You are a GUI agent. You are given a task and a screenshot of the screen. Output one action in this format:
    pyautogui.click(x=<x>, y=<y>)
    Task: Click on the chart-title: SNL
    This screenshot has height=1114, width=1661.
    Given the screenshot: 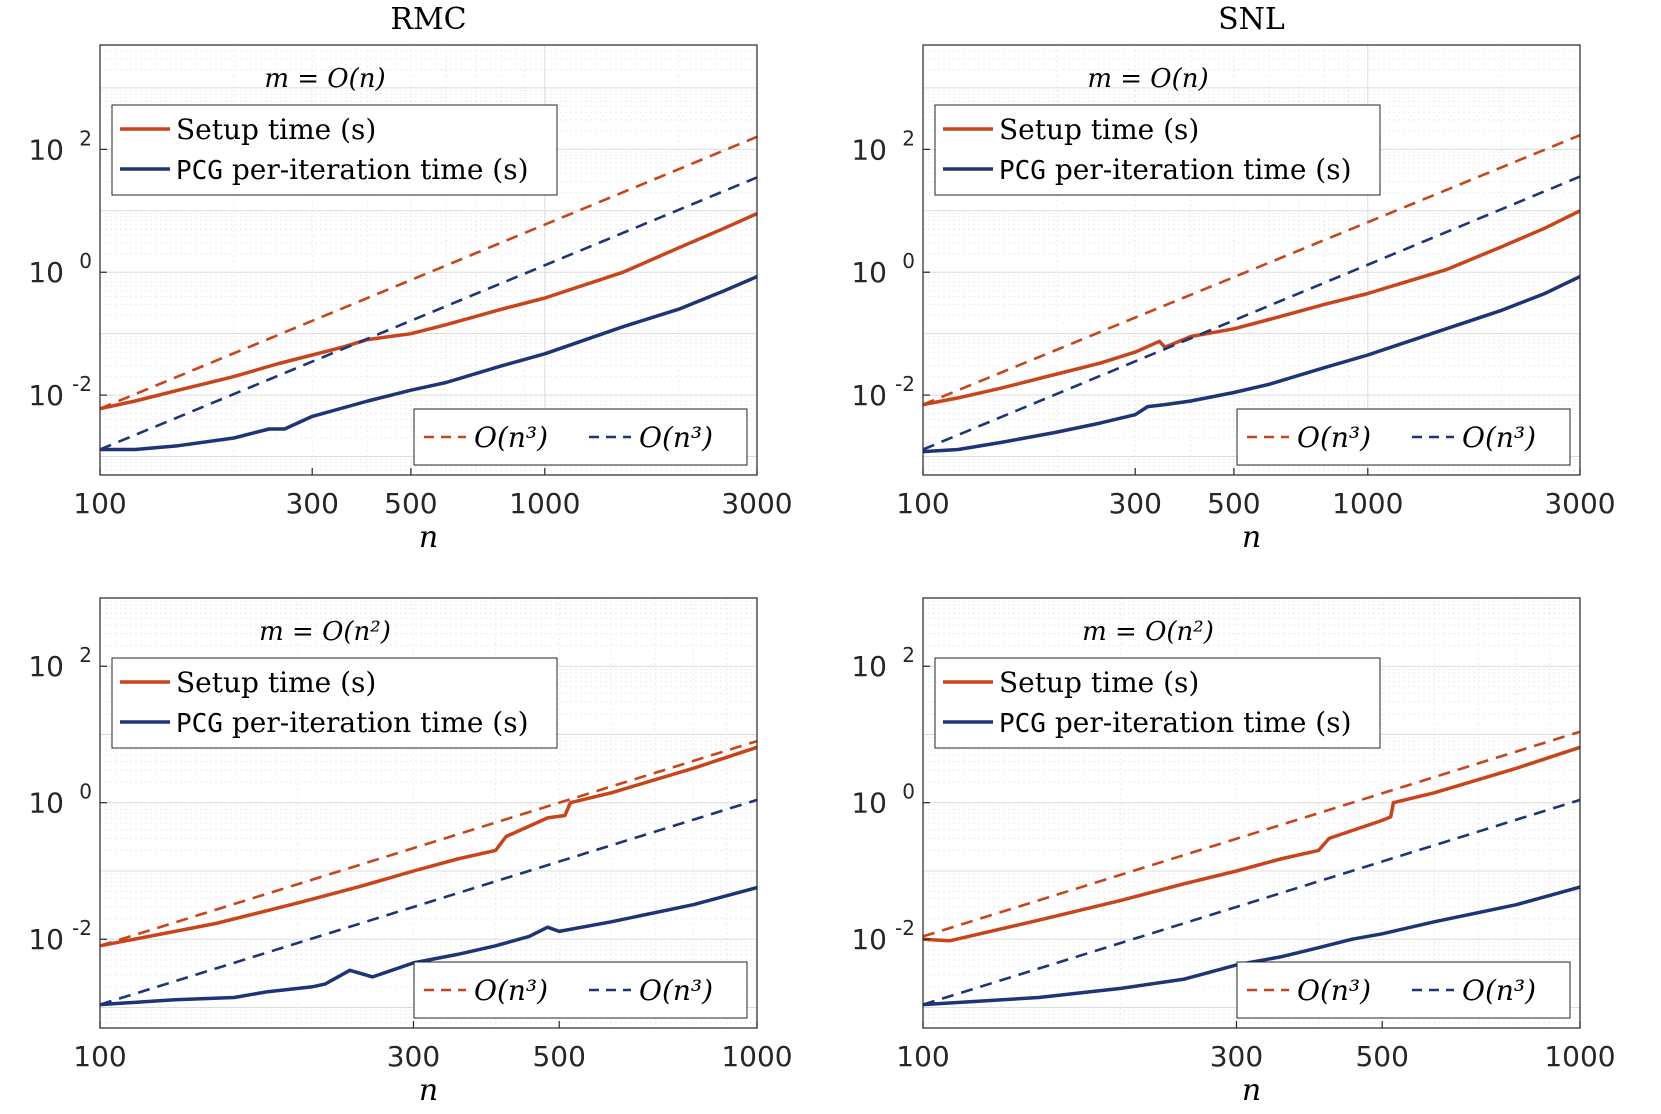 What is the action you would take?
    pyautogui.click(x=1251, y=19)
    